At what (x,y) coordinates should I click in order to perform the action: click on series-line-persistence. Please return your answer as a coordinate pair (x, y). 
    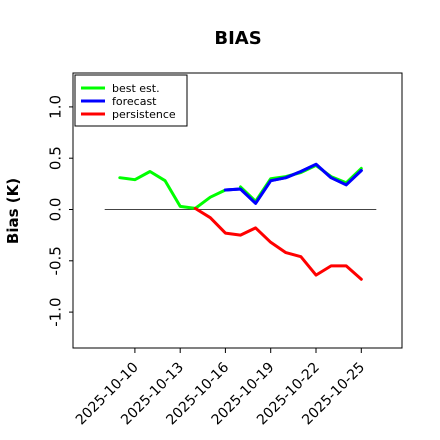
    Looking at the image, I should click on (278, 243).